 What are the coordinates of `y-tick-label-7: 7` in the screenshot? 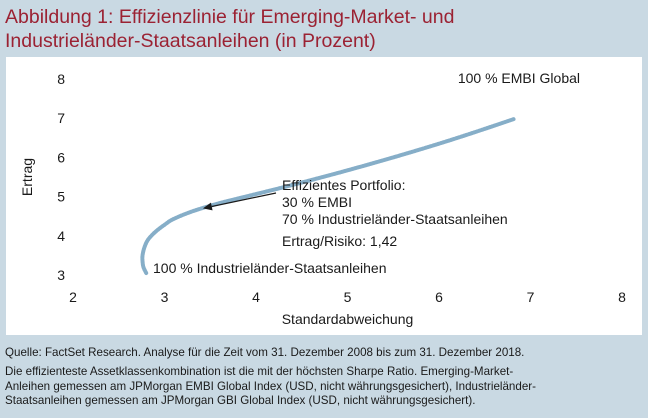 It's located at (61, 118).